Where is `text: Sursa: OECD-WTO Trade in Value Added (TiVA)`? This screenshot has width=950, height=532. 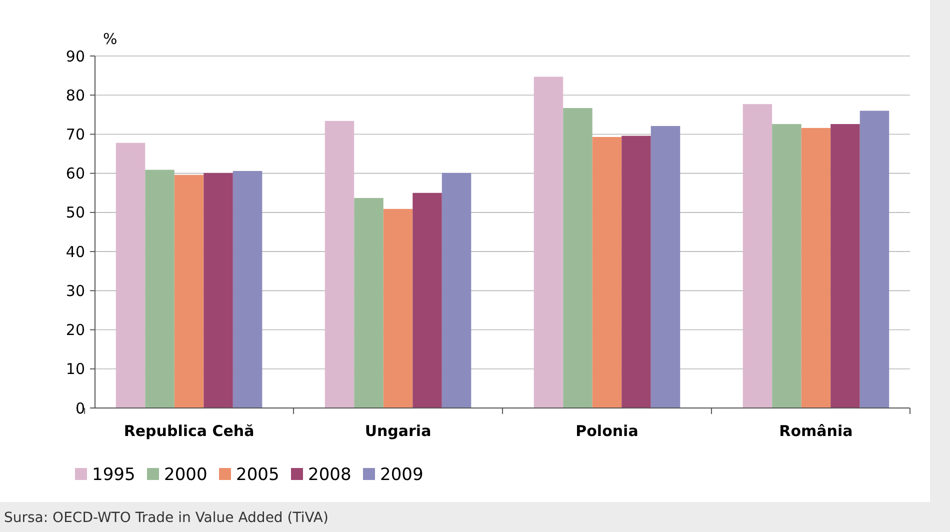
text: Sursa: OECD-WTO Trade in Value Added (TiVA) is located at coordinates (166, 518).